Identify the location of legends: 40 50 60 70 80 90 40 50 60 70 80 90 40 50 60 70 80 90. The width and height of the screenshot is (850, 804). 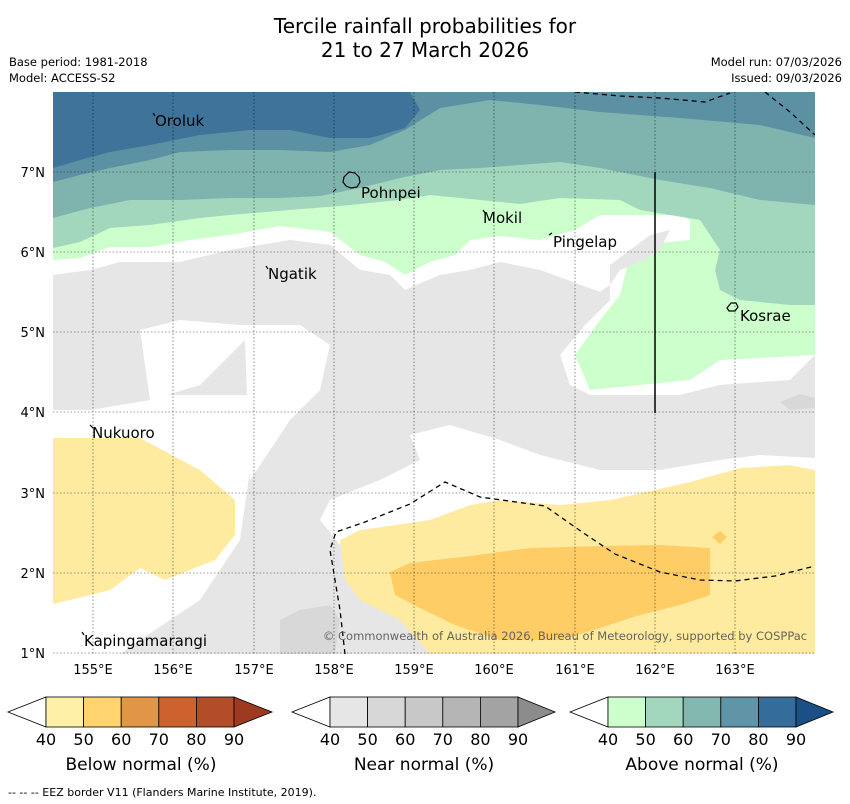
(420, 722).